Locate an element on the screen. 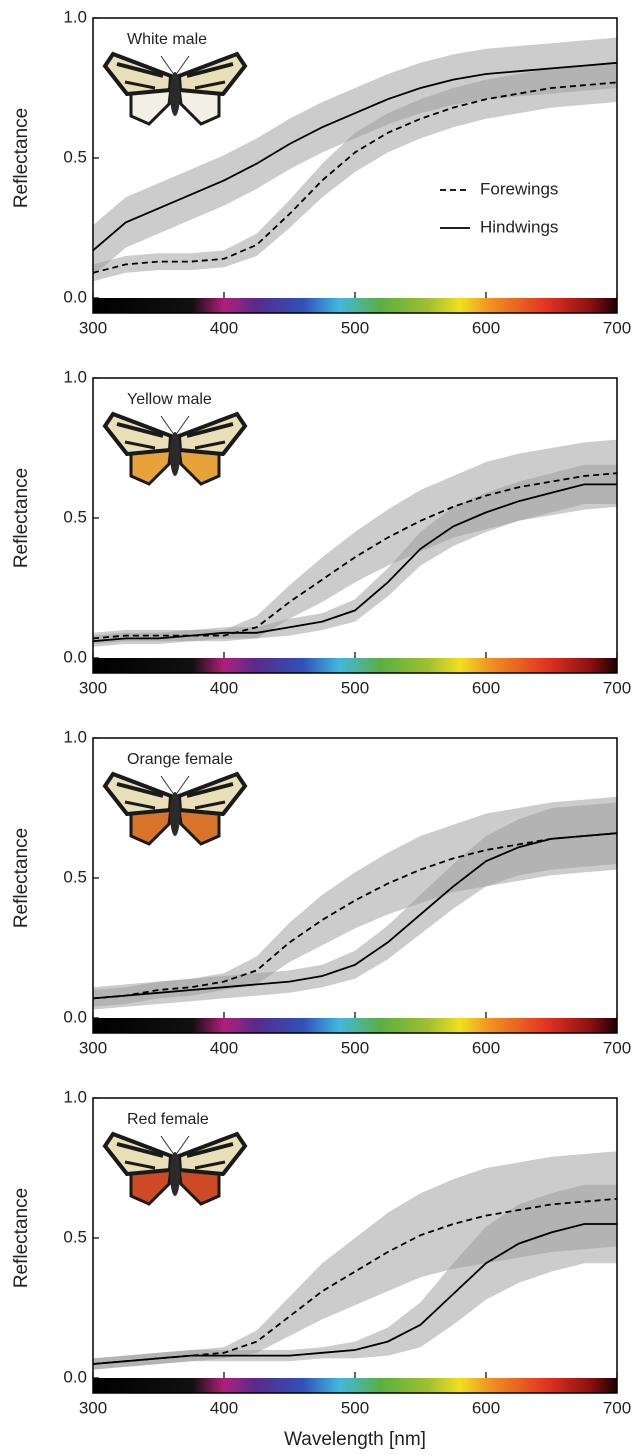  legend-label: Hindwings is located at coordinates (519, 226).